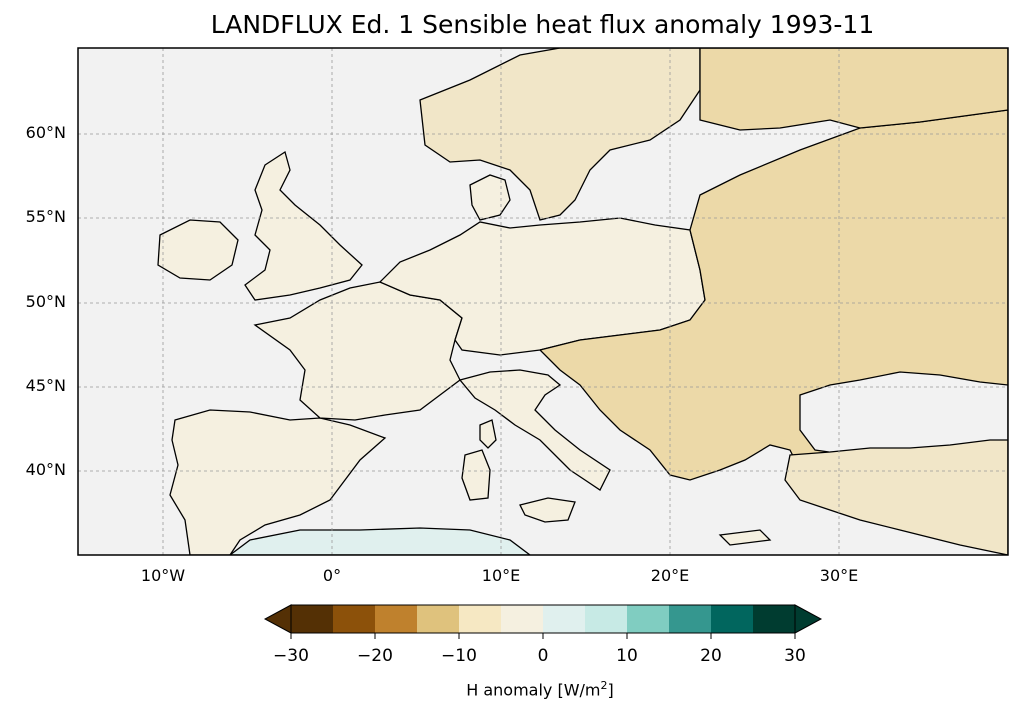 Image resolution: width=1022 pixels, height=718 pixels. What do you see at coordinates (543, 656) in the screenshot?
I see `colorbar-tick-label: 0` at bounding box center [543, 656].